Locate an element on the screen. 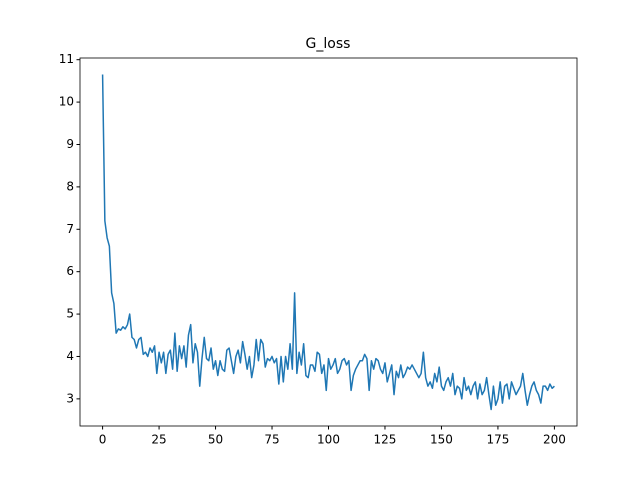 The image size is (640, 484). x-tick-label: 200 is located at coordinates (554, 440).